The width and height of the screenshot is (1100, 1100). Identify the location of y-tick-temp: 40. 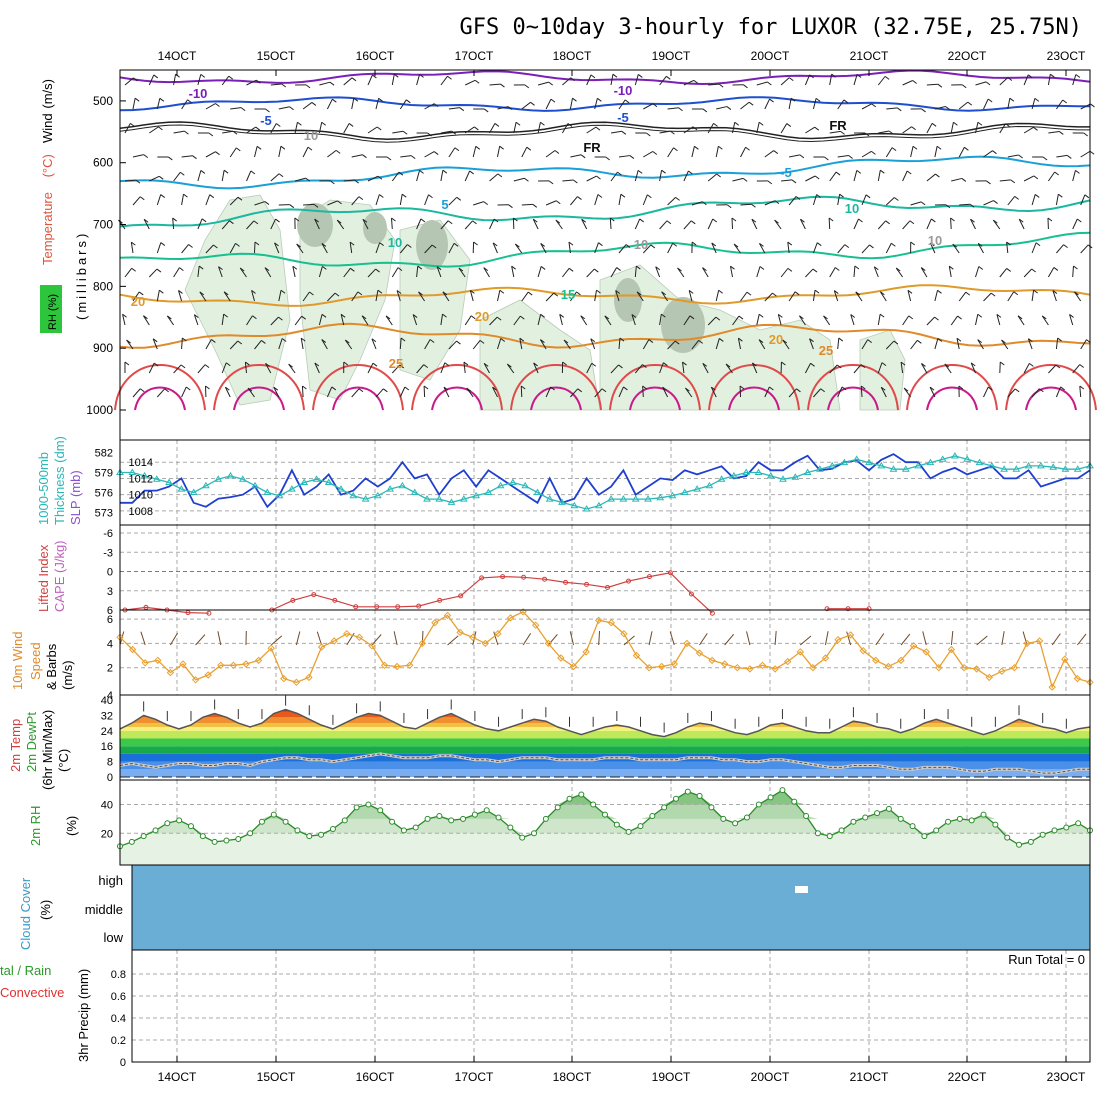
(107, 701).